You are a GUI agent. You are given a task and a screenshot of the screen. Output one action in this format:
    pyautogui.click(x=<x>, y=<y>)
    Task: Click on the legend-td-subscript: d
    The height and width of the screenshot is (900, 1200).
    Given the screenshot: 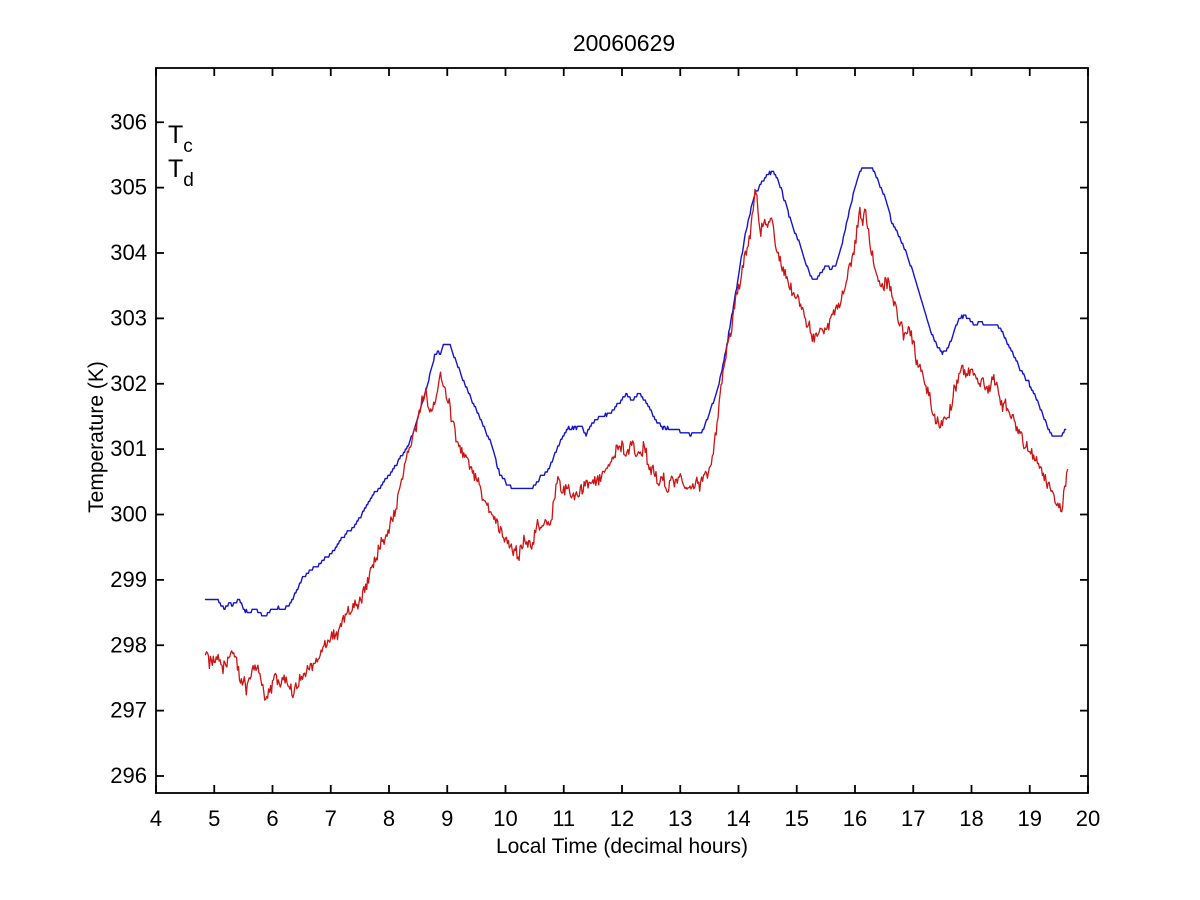 What is the action you would take?
    pyautogui.click(x=188, y=180)
    